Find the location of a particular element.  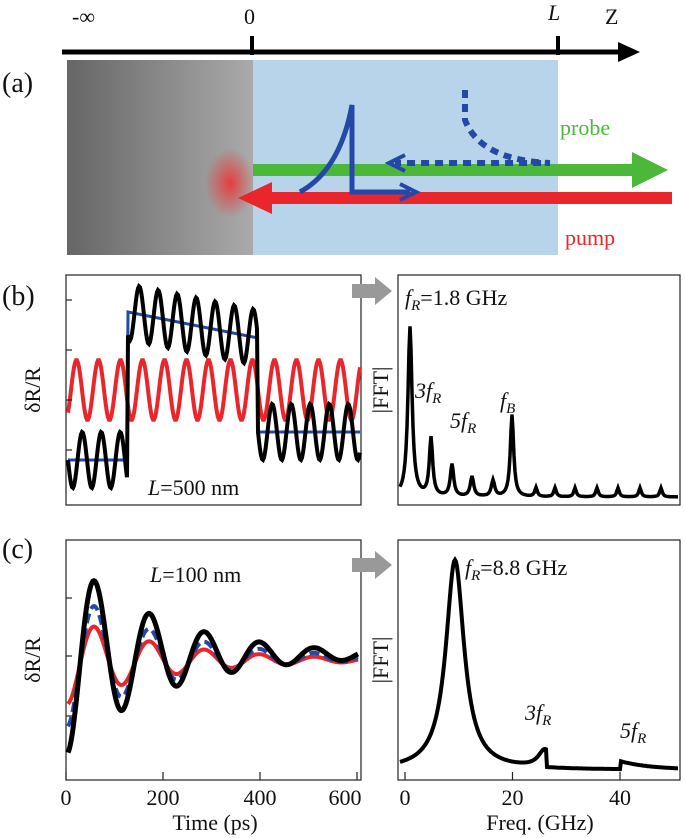

peak-label: fR=1.8 GHz is located at coordinates (456, 299).